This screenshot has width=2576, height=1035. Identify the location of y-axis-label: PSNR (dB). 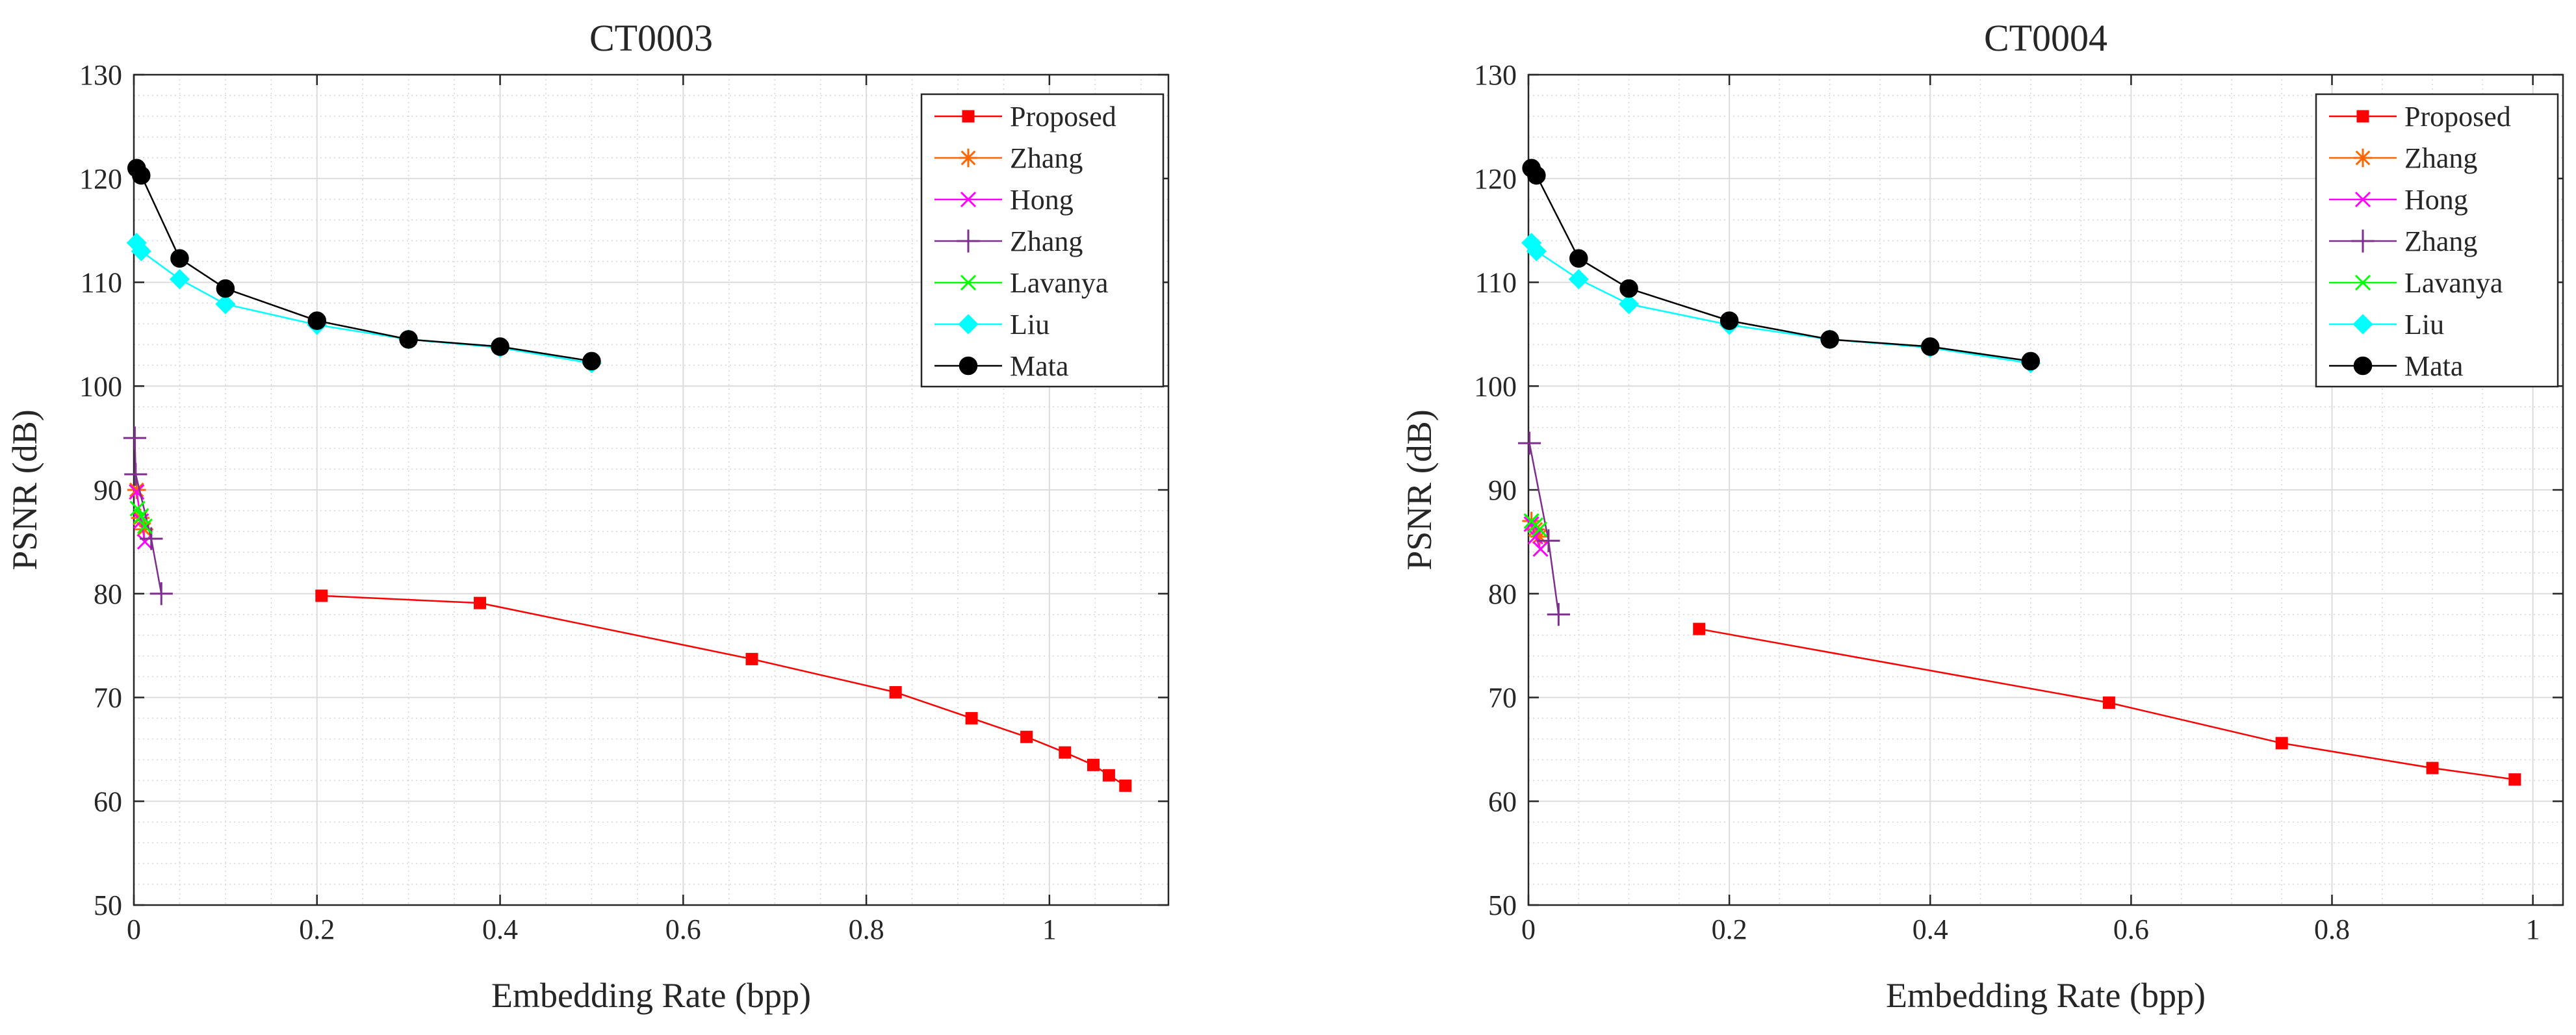
(25, 489).